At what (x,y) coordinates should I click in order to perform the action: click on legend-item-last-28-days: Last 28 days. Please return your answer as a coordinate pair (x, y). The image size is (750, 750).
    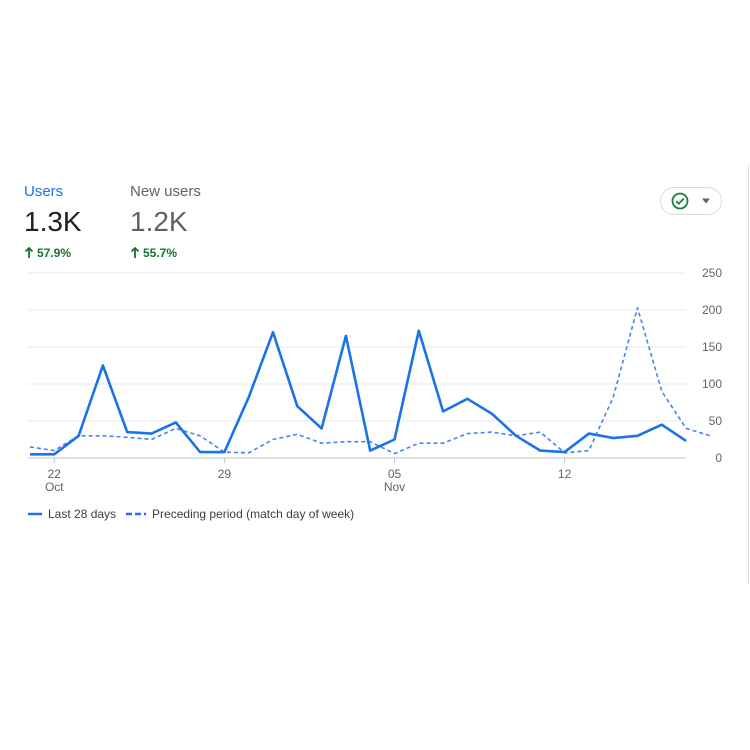
    Looking at the image, I should click on (72, 514).